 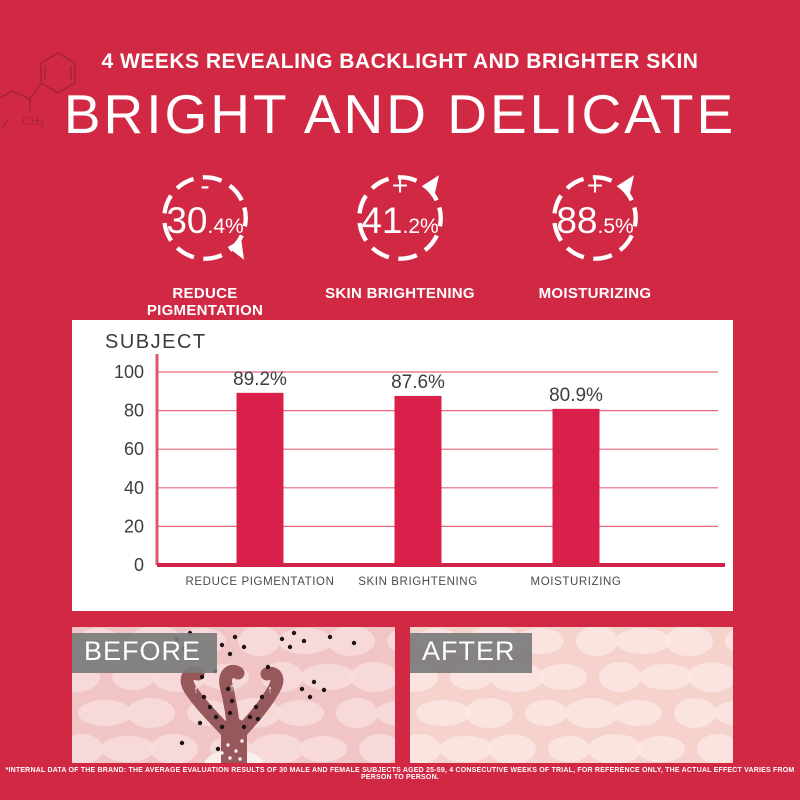 I want to click on stat-value-frac: .5%, so click(x=615, y=226).